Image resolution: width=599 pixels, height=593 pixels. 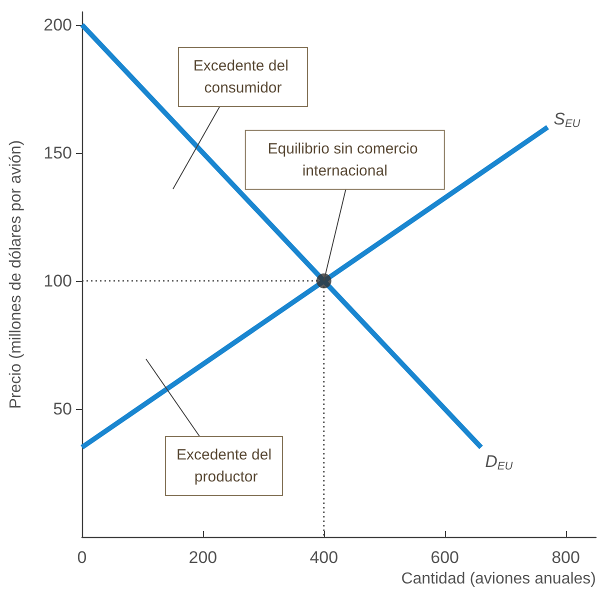 I want to click on y-tick-label: 50, so click(x=62, y=408).